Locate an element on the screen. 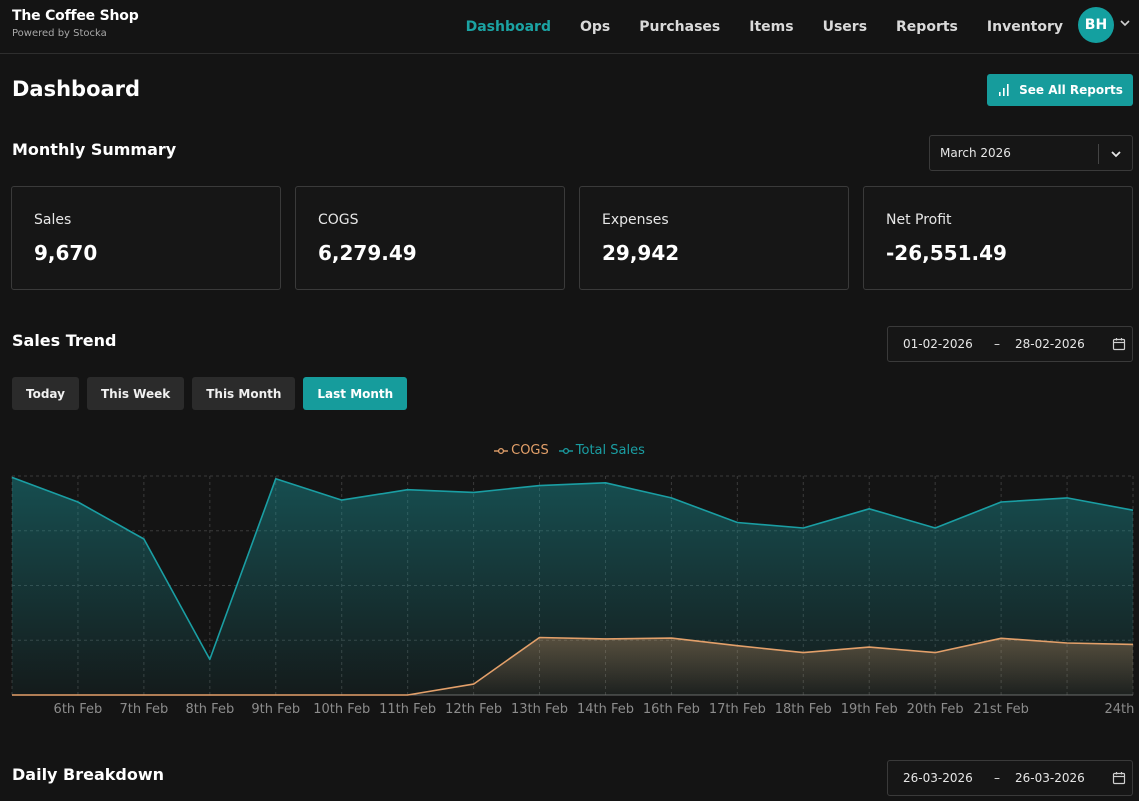 Image resolution: width=1139 pixels, height=801 pixels. x-tick-label: 8th Feb is located at coordinates (209, 709).